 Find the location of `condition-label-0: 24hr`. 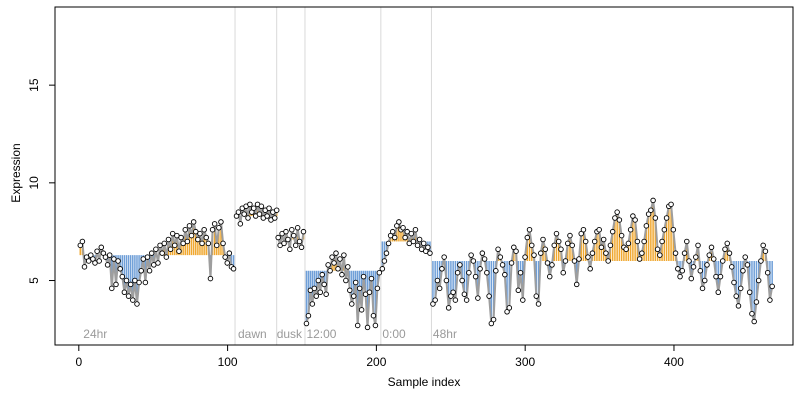

condition-label-0: 24hr is located at coordinates (95, 334).